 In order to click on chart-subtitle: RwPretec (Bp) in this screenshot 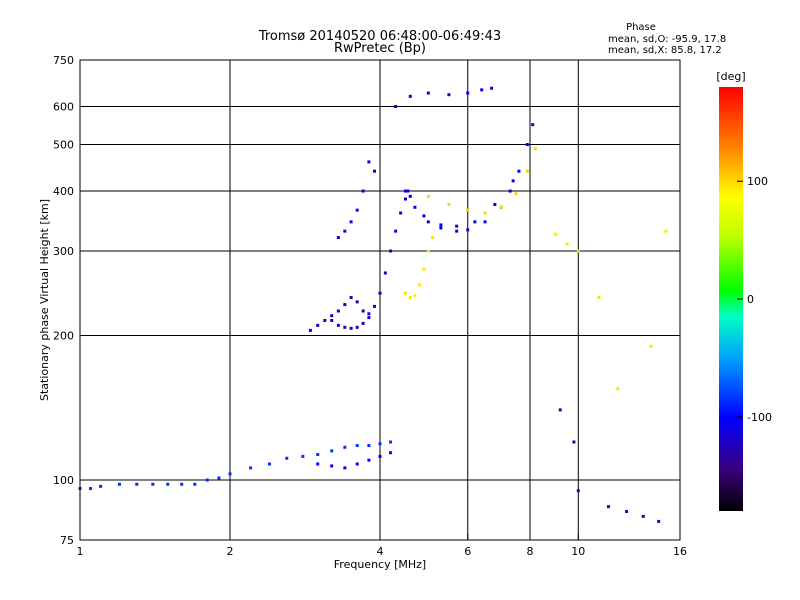, I will do `click(380, 48)`.